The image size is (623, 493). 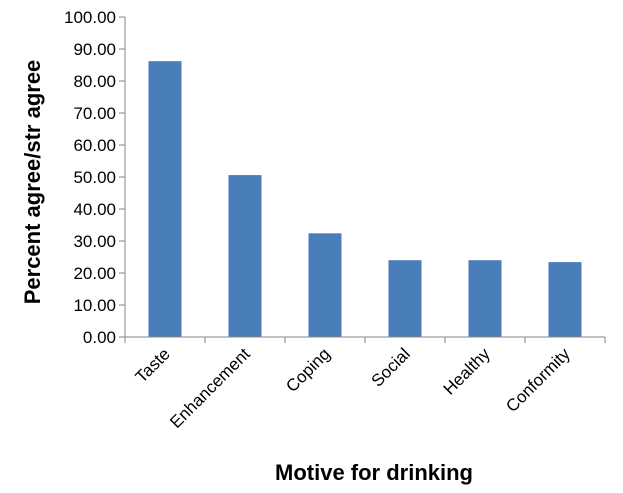 I want to click on y-tick-label: 80.00, so click(x=94, y=81).